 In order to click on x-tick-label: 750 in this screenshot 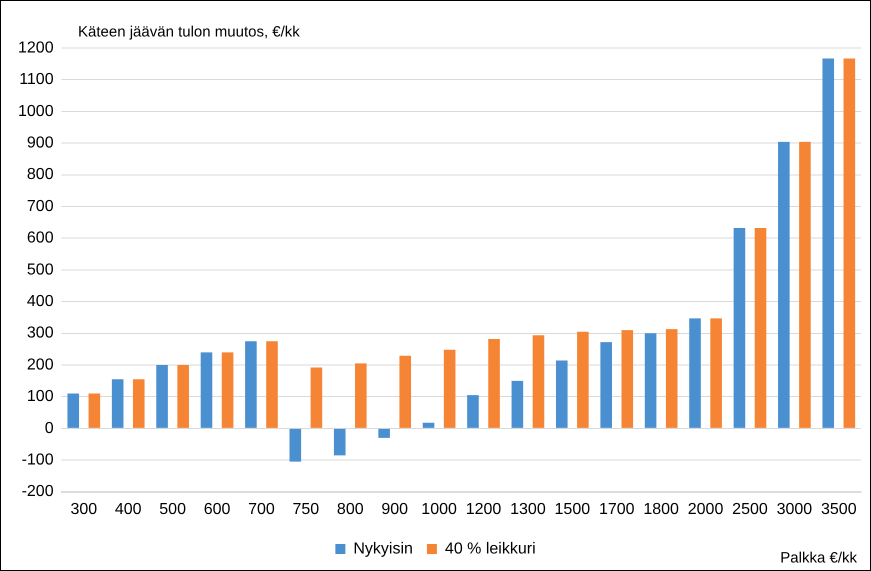, I will do `click(306, 509)`.